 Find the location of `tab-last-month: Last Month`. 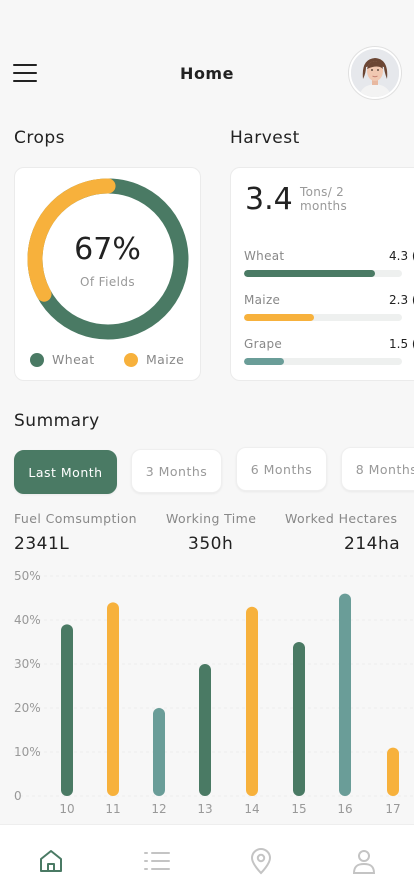

tab-last-month: Last Month is located at coordinates (65, 472).